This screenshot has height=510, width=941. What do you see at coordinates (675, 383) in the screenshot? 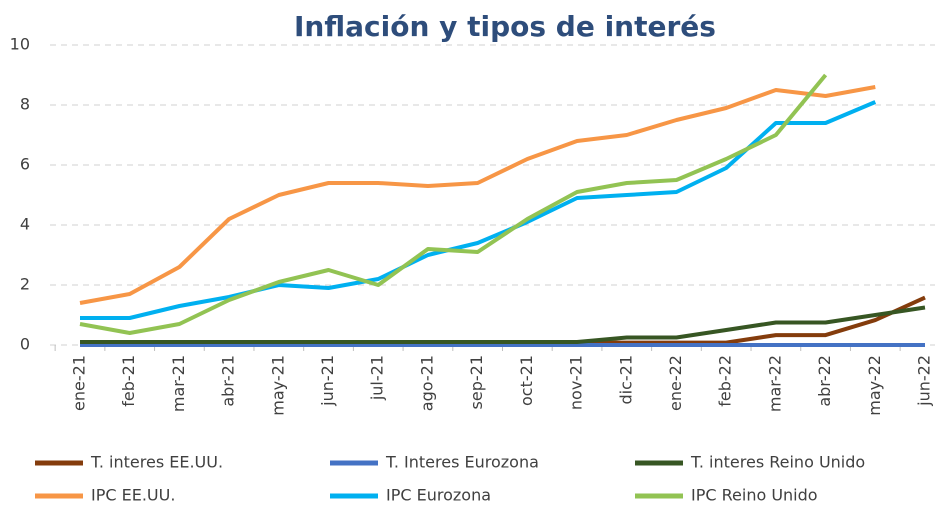
I see `x-tick-label: ene-22` at bounding box center [675, 383].